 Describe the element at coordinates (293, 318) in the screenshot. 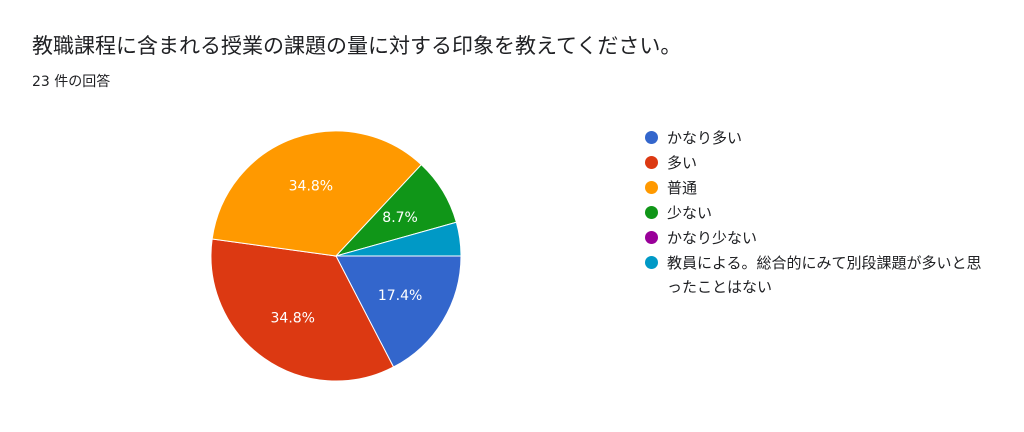

I see `pie-slice-label-1: 34.8%` at that location.